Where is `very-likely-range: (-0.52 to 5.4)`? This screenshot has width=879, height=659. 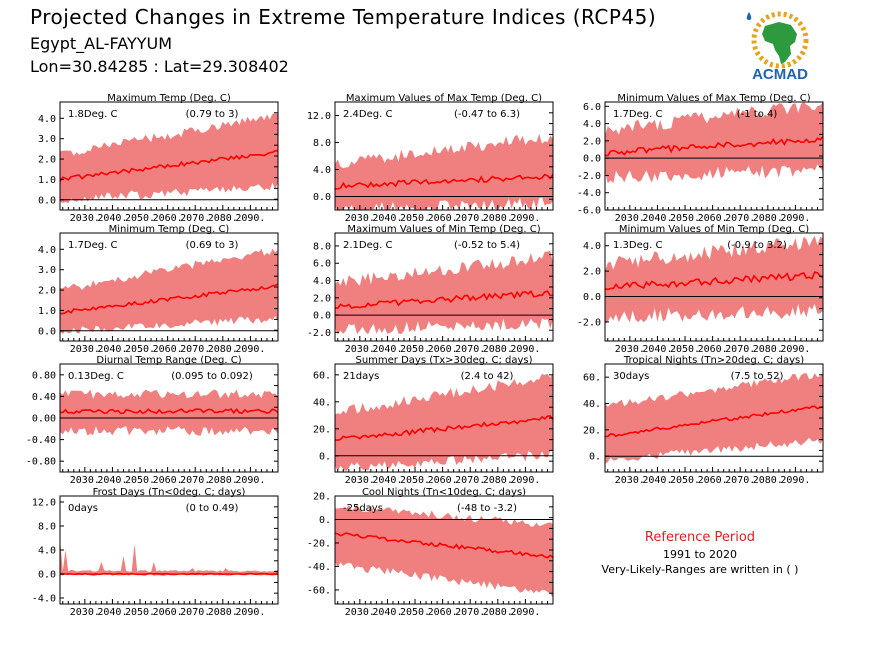 very-likely-range: (-0.52 to 5.4) is located at coordinates (487, 245).